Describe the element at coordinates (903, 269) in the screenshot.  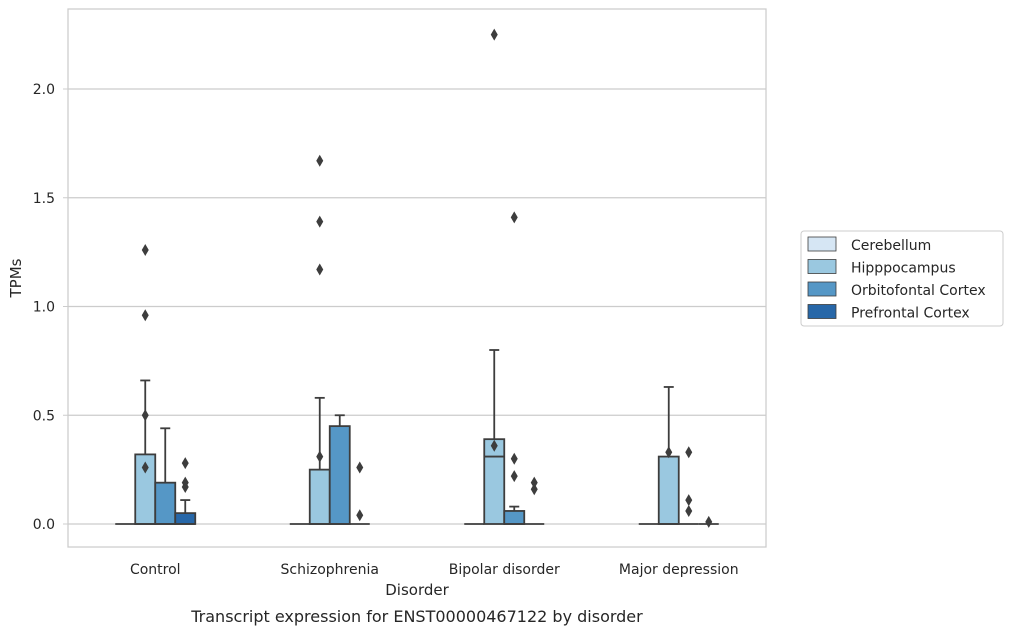
I see `legend-label-2: Hipppocampus` at that location.